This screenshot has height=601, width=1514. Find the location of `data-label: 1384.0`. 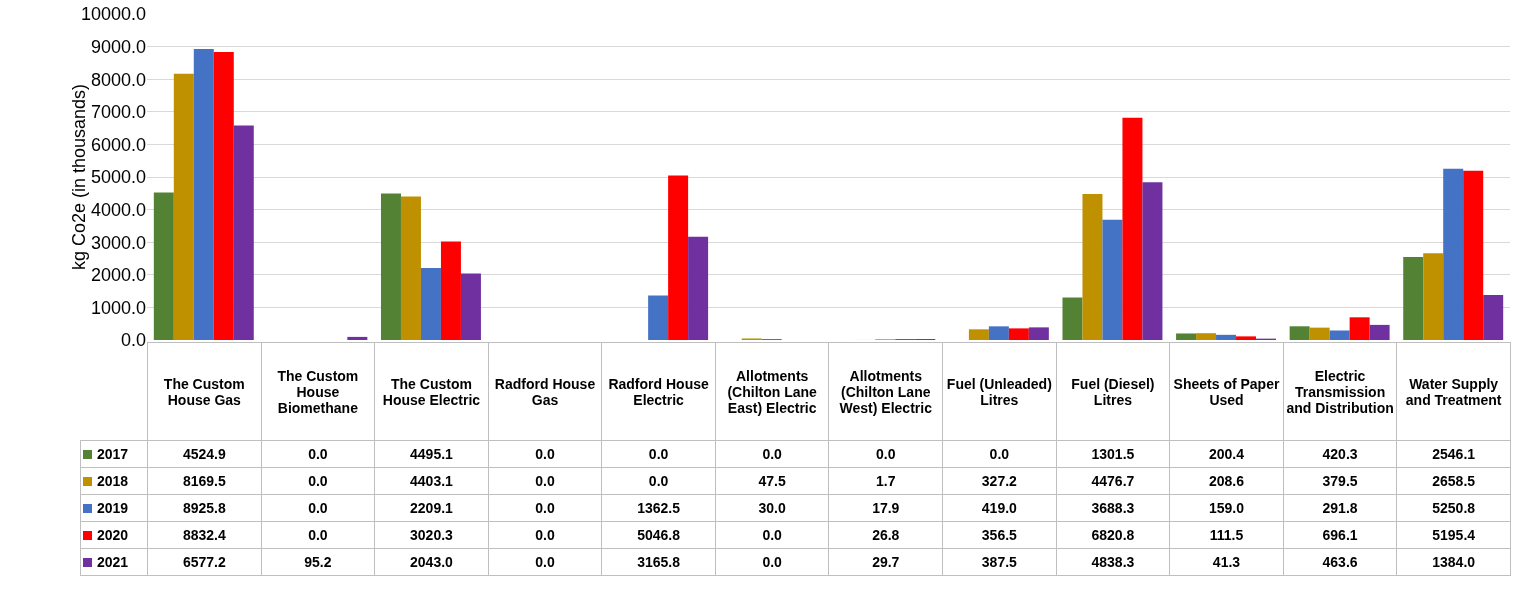

data-label: 1384.0 is located at coordinates (1453, 562).